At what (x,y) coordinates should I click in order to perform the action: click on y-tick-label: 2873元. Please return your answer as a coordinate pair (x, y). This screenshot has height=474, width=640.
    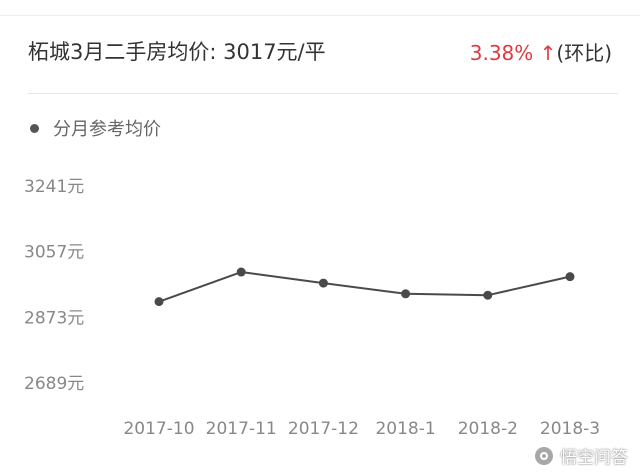
    Looking at the image, I should click on (54, 318).